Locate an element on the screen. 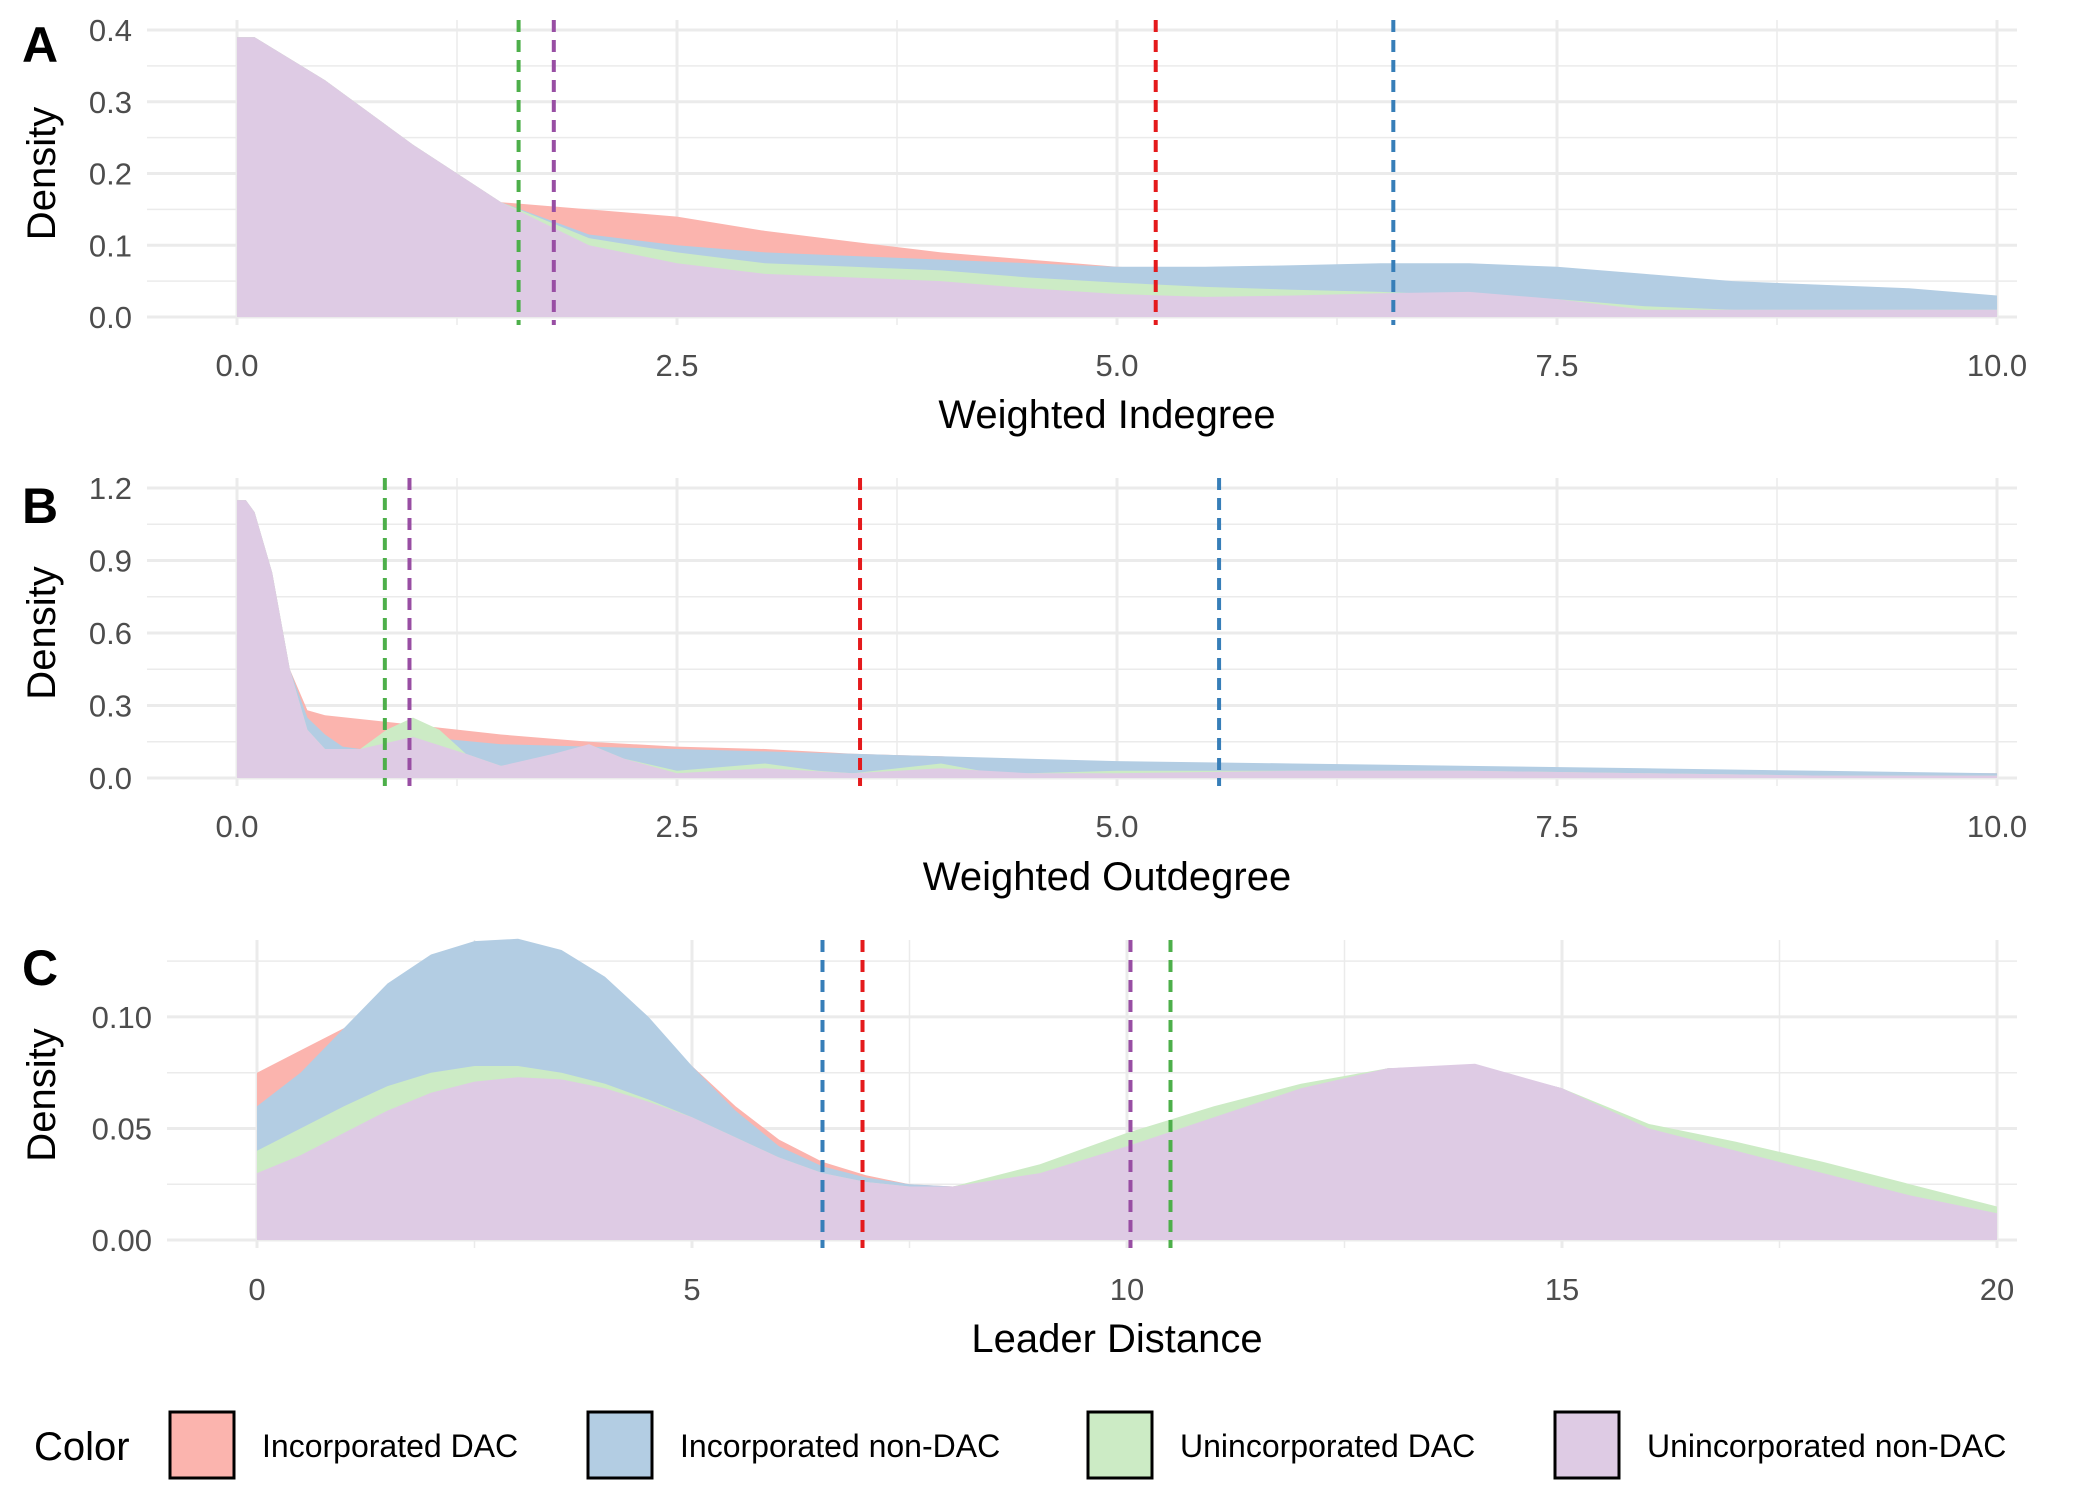 Image resolution: width=2100 pixels, height=1500 pixels. y-tick-label: 0.05 is located at coordinates (122, 1128).